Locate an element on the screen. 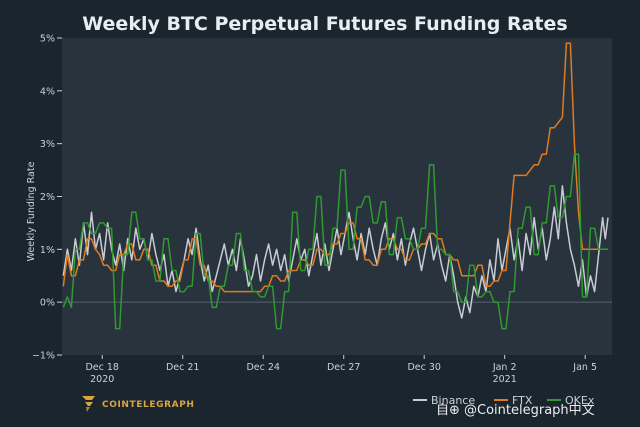  y-axis-ticks: −1% 0% 1% 2% 3% 4% 5% is located at coordinates (47, 198).